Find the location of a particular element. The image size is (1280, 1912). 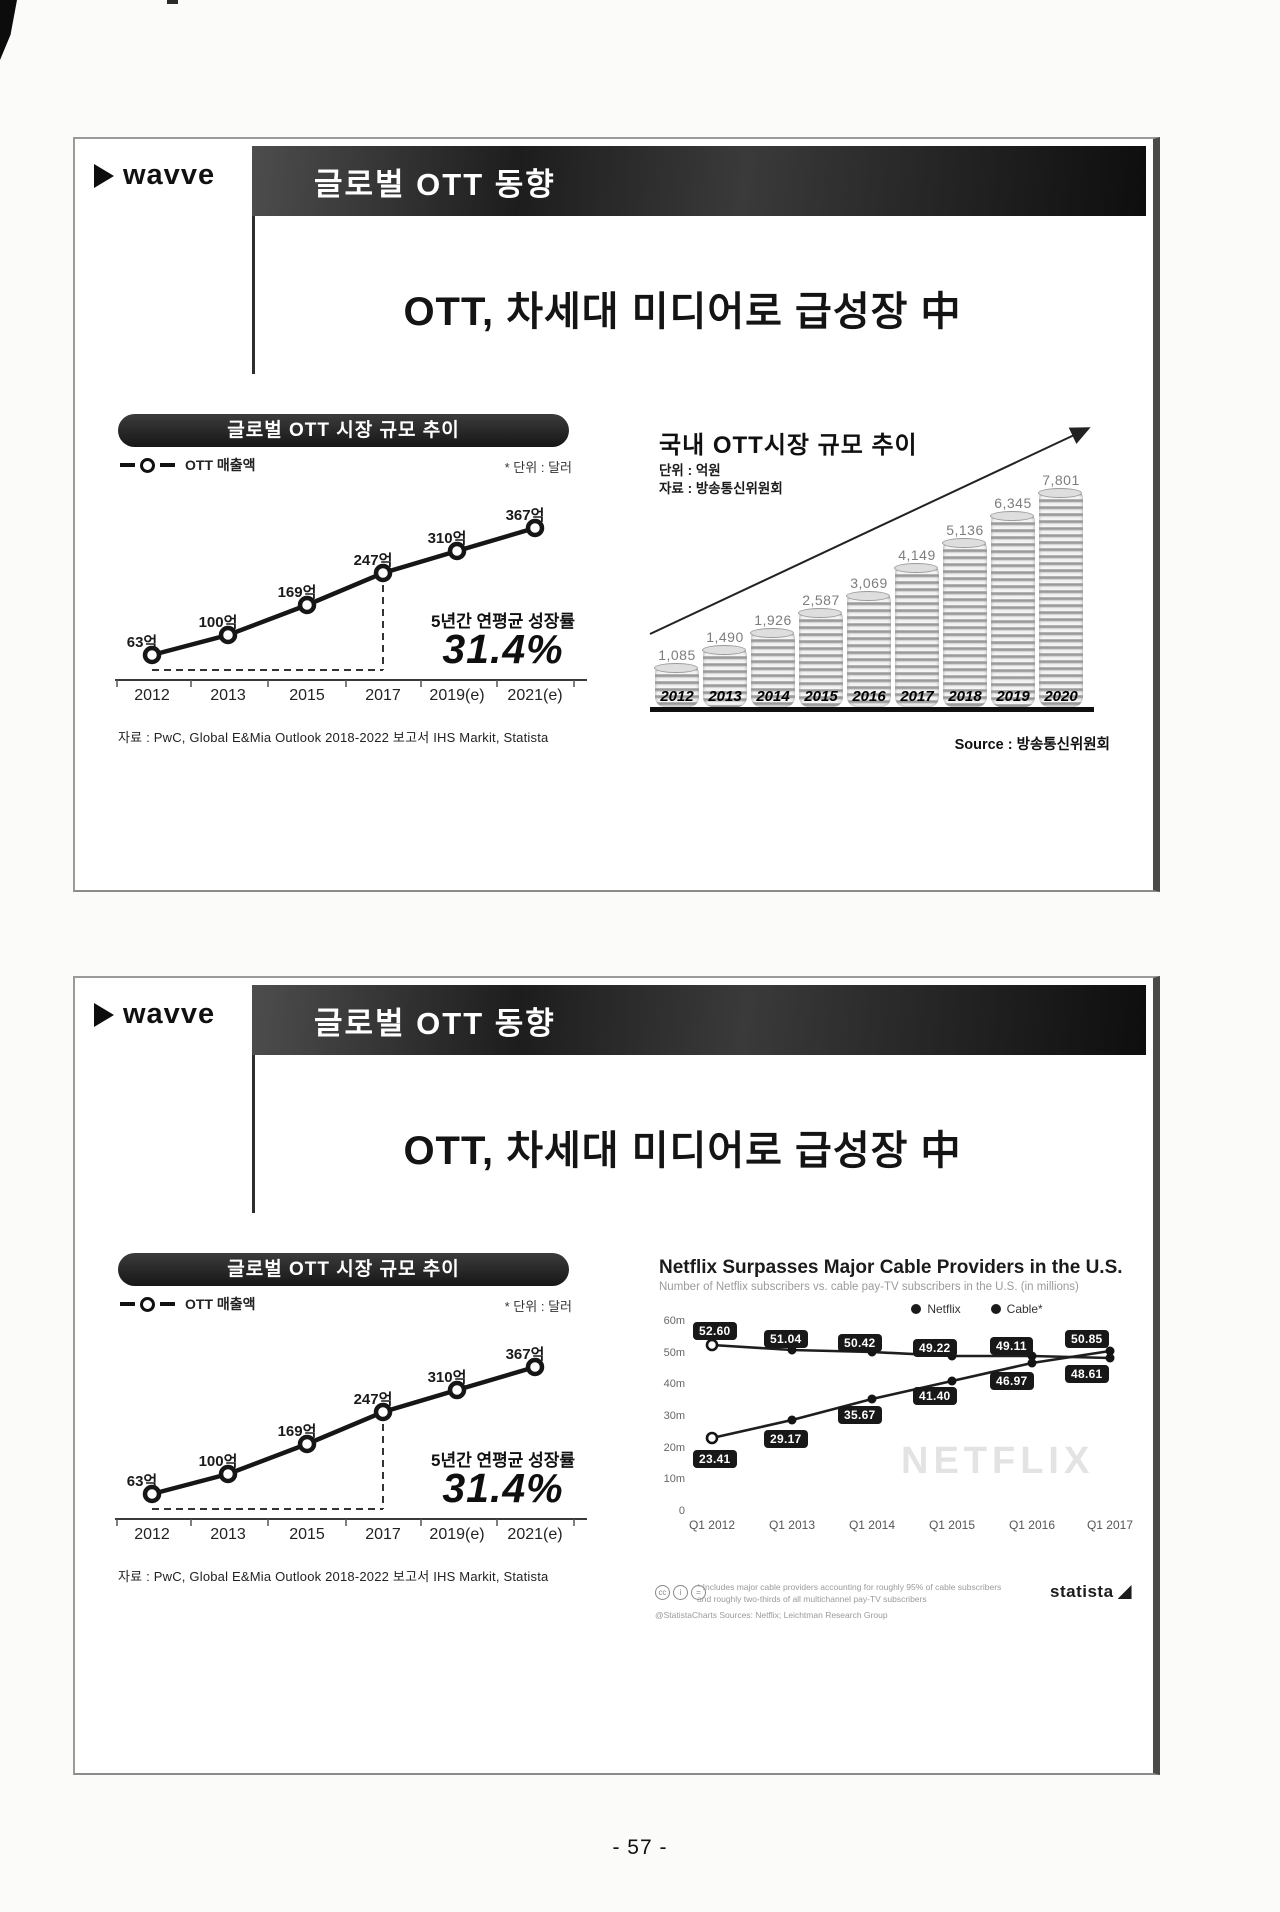

slide-main-title: OTT, 차세대 미디어로 급성장 中 is located at coordinates (682, 1151).